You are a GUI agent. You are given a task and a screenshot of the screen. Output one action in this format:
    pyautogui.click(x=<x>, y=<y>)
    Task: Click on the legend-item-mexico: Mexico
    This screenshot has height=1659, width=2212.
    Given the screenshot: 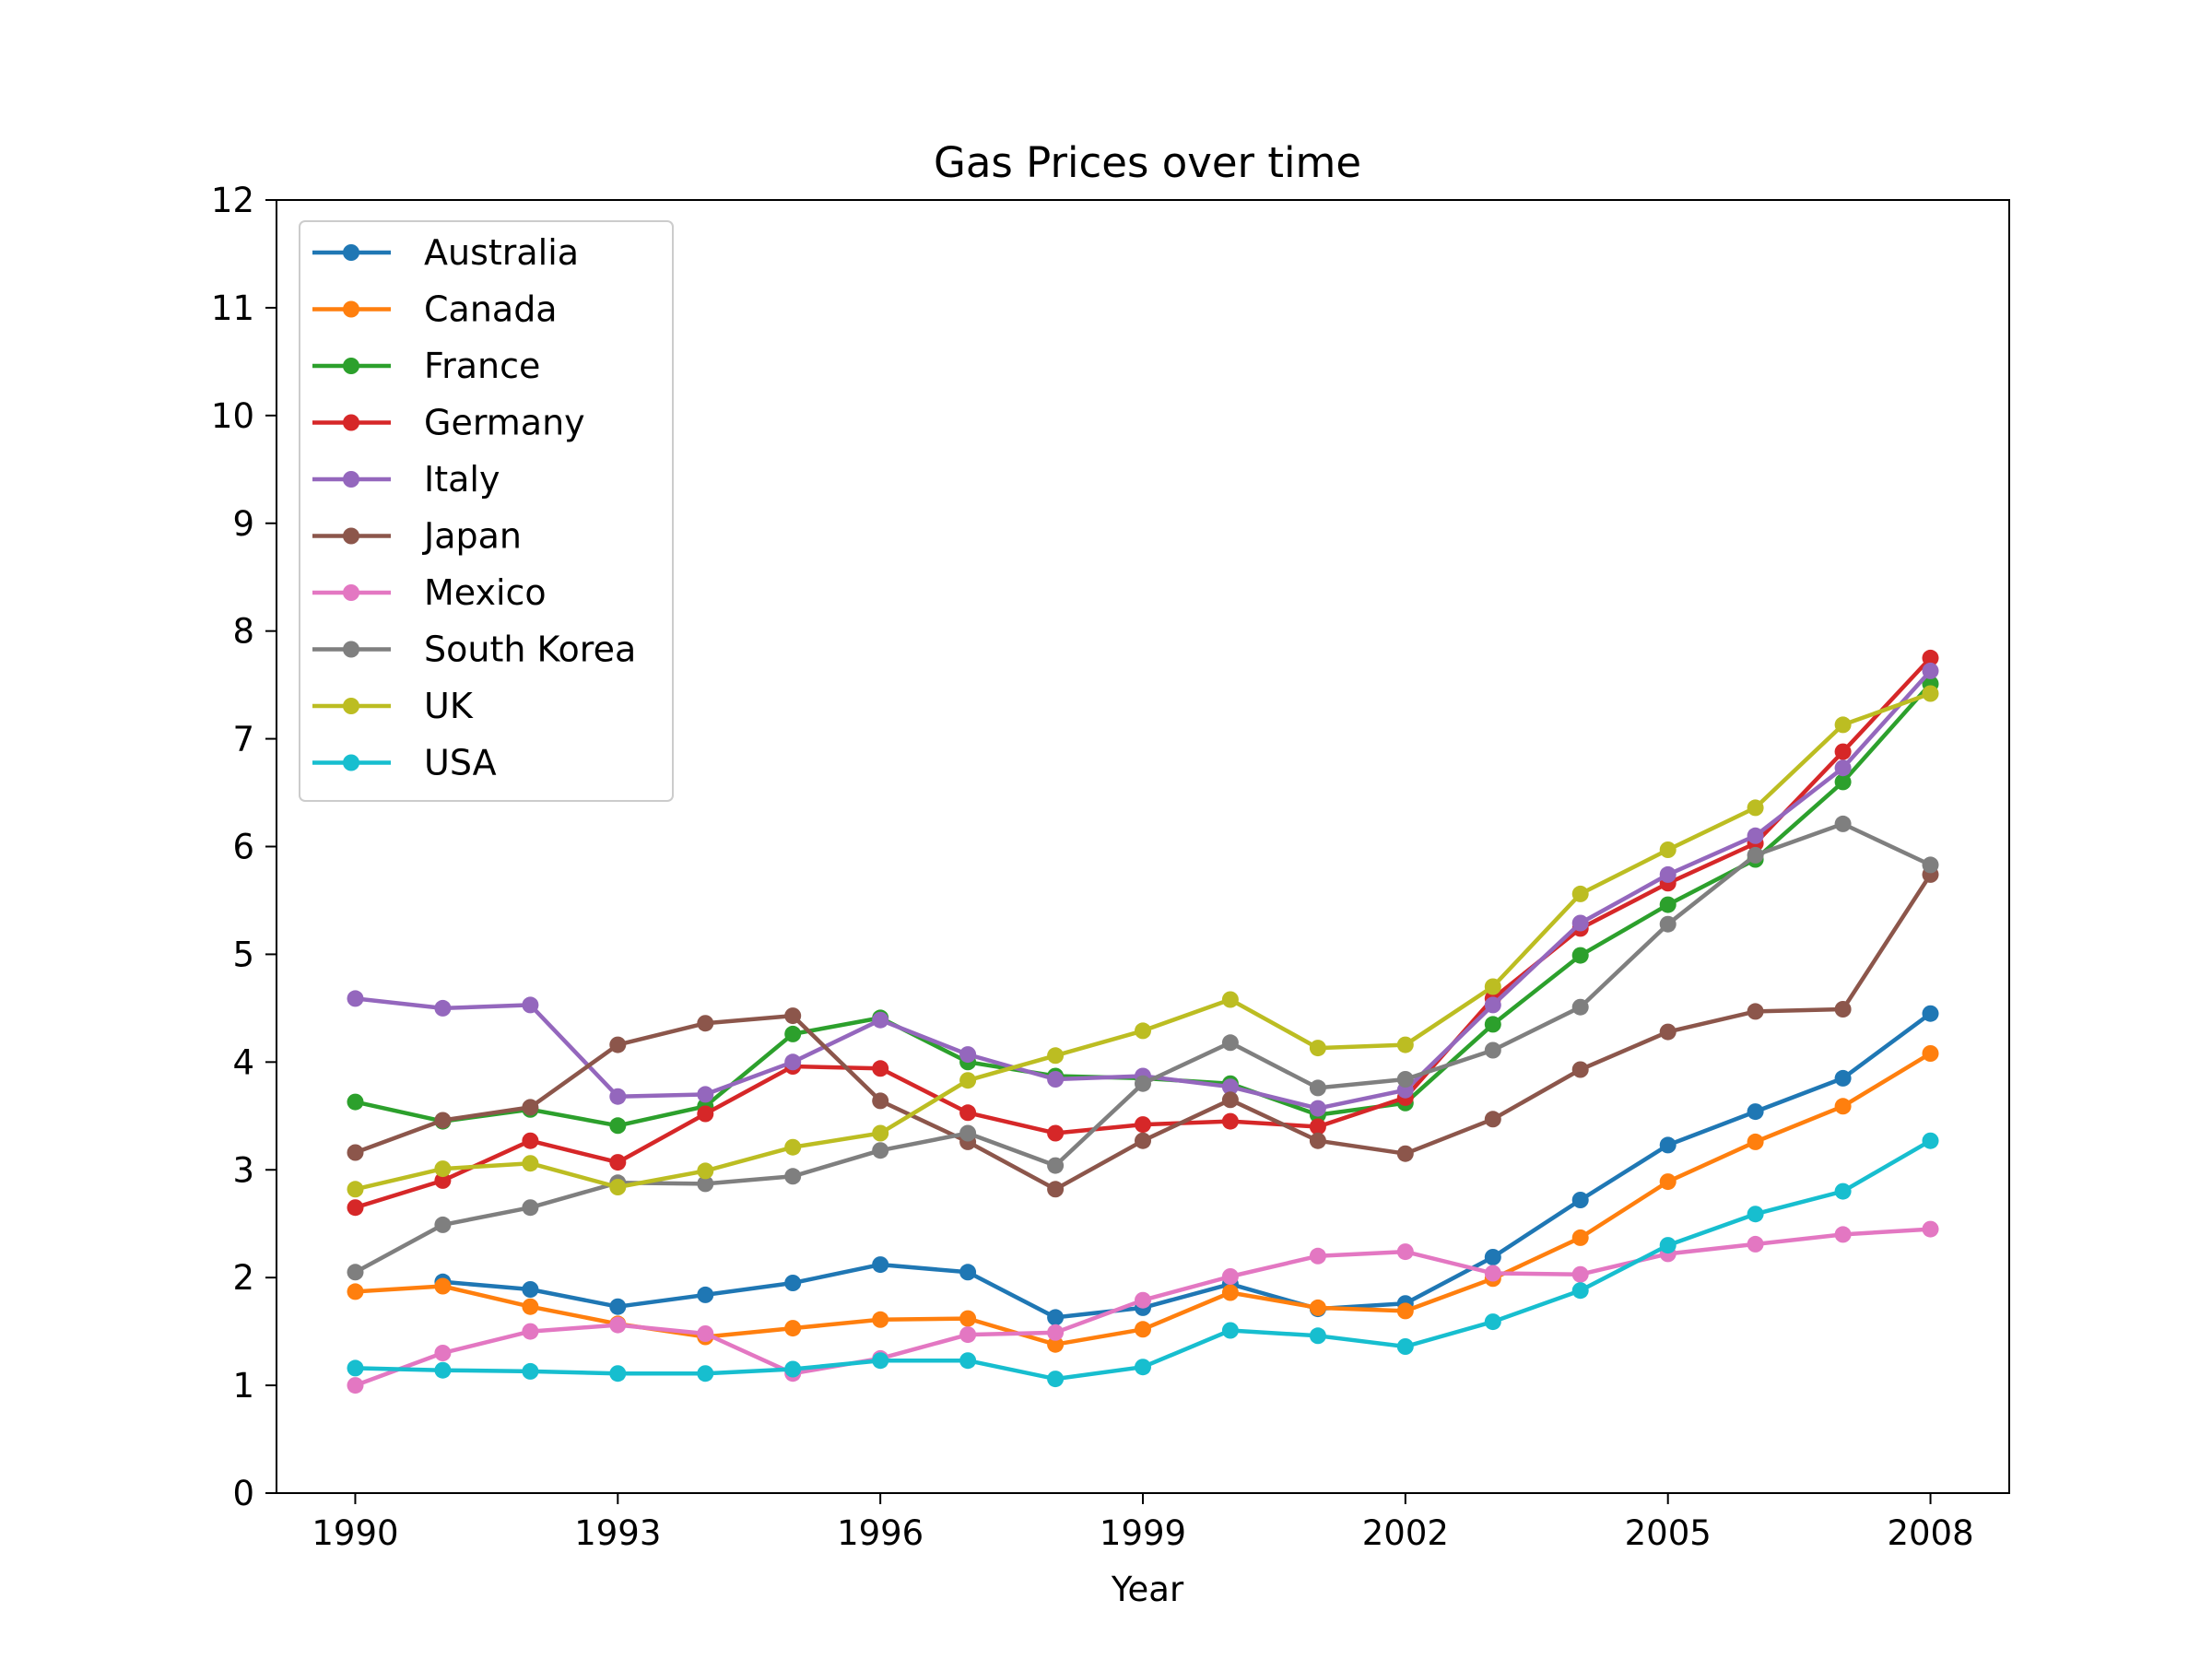 What is the action you would take?
    pyautogui.click(x=429, y=592)
    